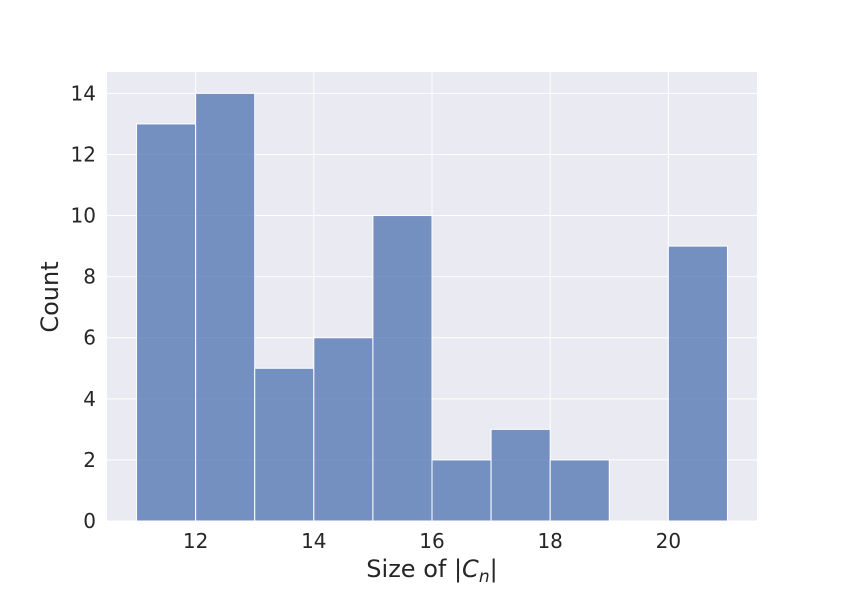  I want to click on y-tick-label: 4, so click(89, 399).